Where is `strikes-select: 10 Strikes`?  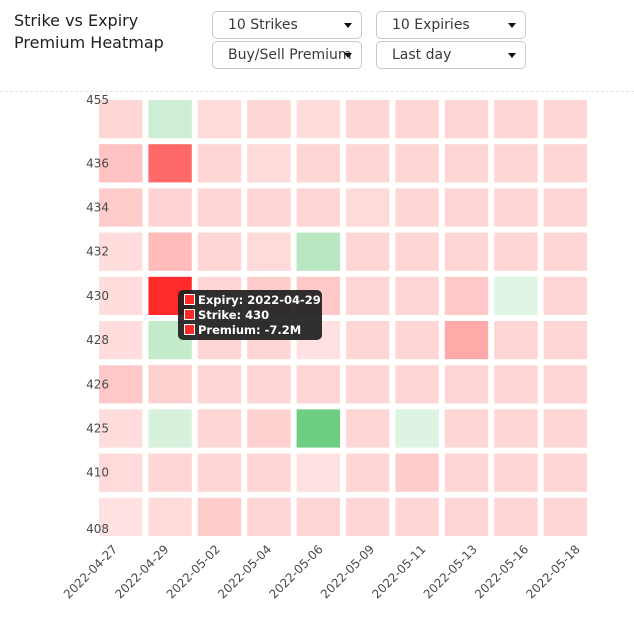
strikes-select: 10 Strikes is located at coordinates (287, 25).